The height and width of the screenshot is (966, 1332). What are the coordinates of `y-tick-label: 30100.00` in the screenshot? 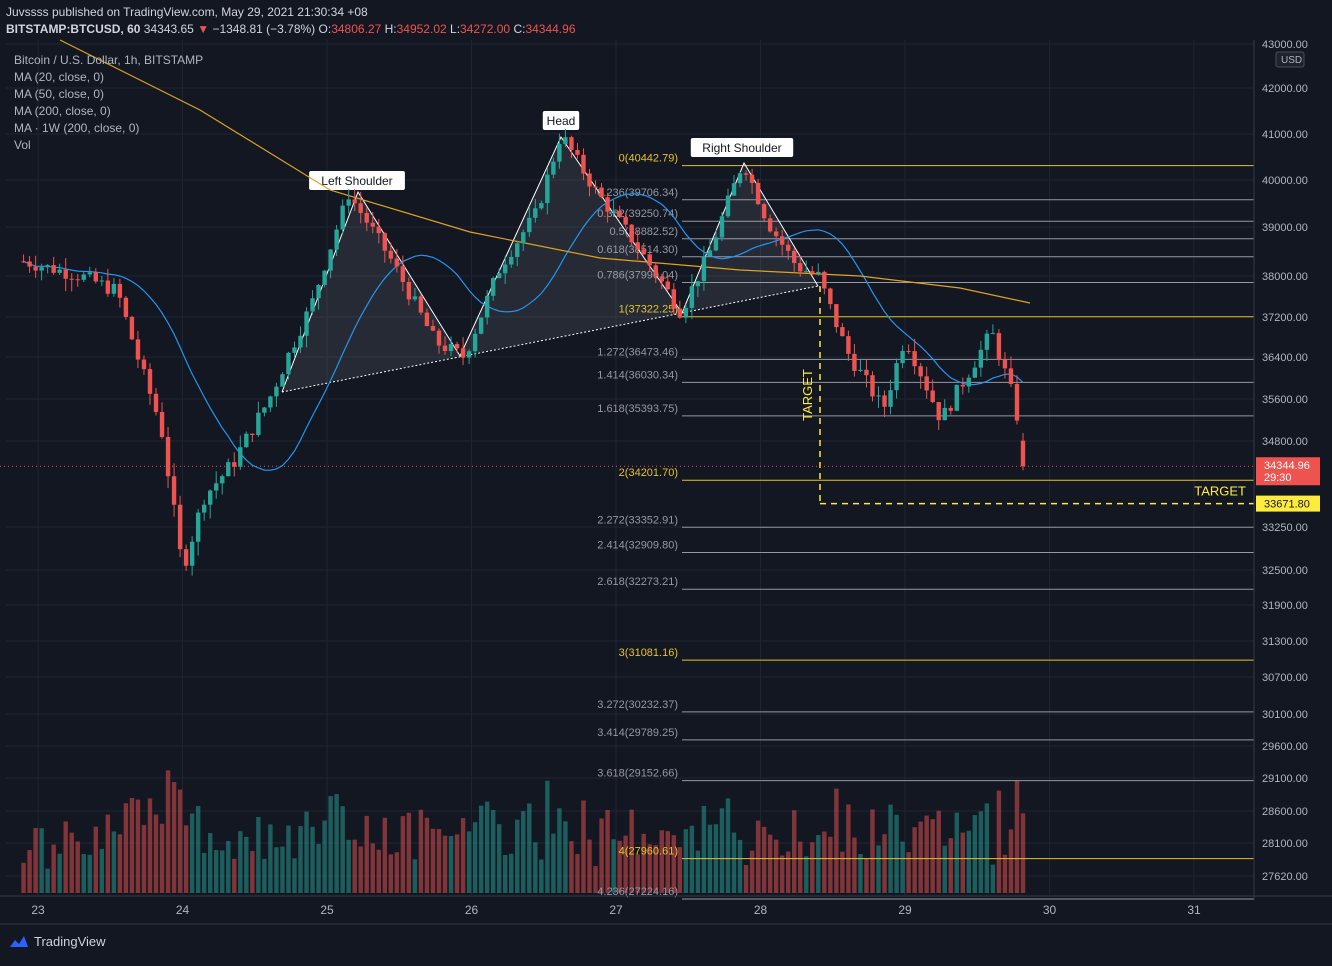 It's located at (1285, 715).